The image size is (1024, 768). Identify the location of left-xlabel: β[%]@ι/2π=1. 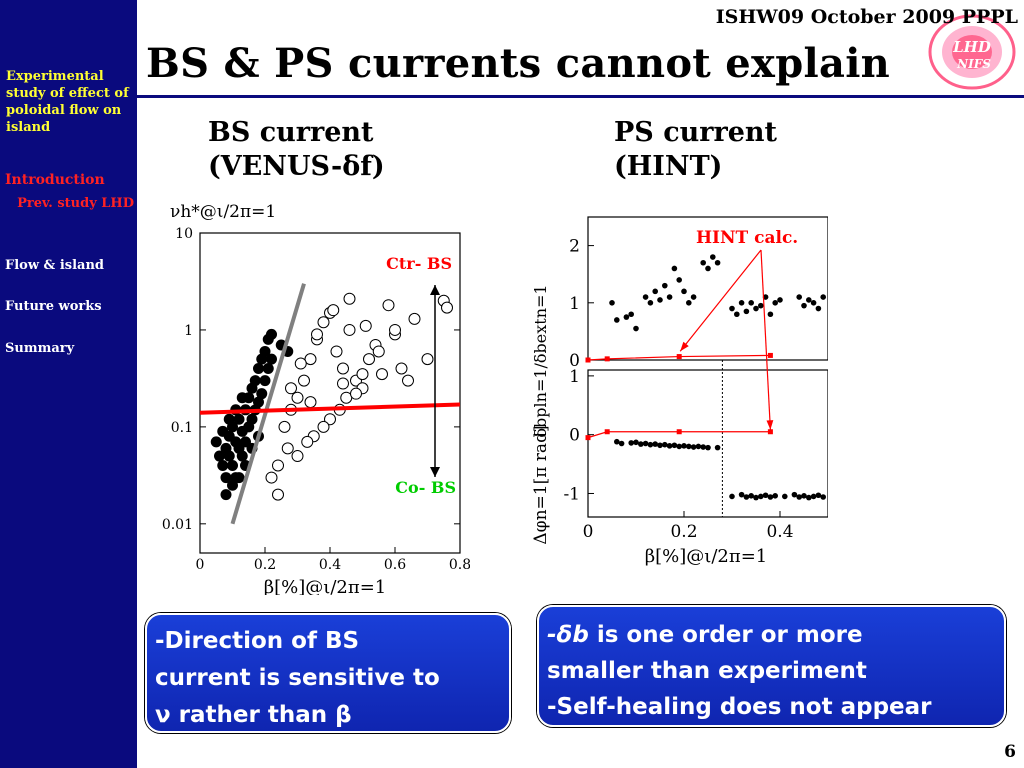
(325, 586).